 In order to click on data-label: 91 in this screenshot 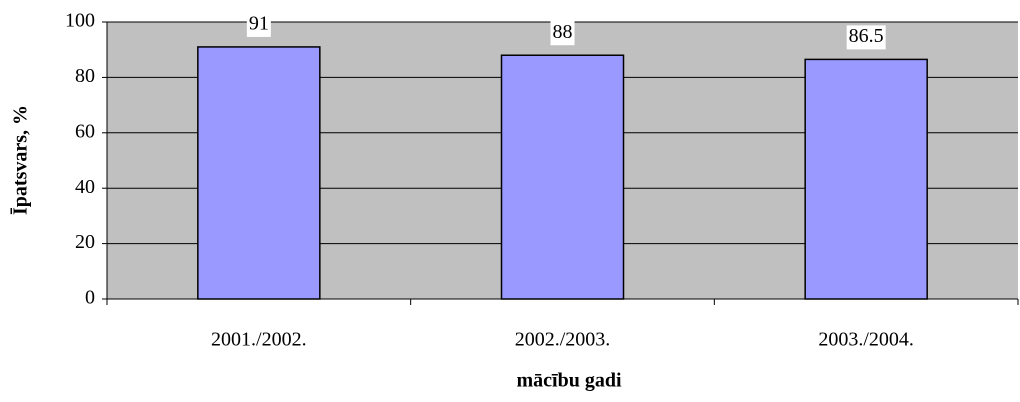, I will do `click(259, 24)`.